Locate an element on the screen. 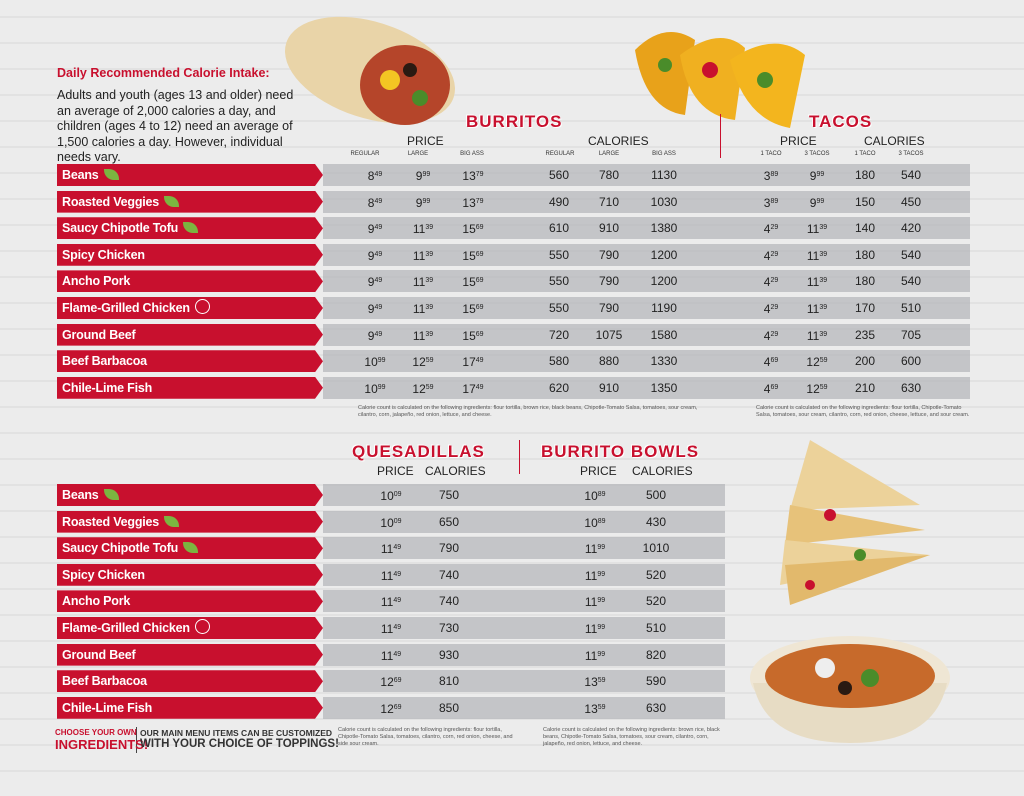  calories: 550 is located at coordinates (559, 254).